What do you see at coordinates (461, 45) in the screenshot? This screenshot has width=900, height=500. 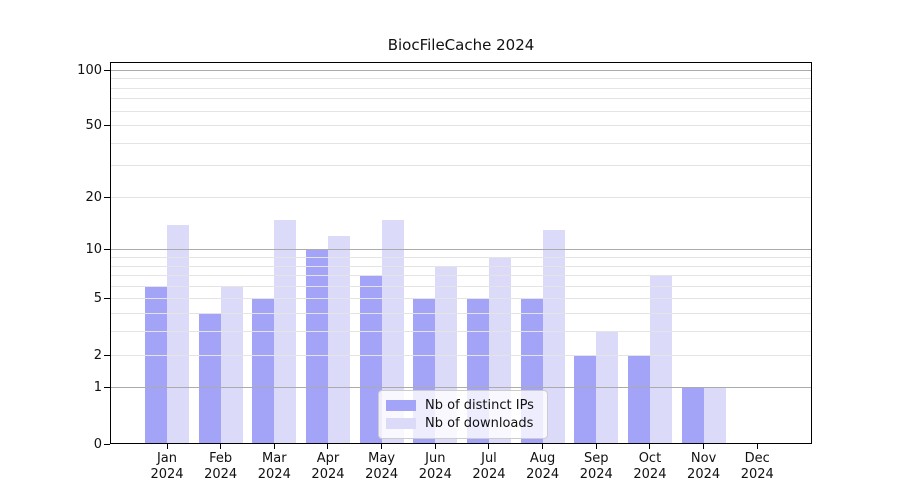 I see `chart-title: BiocFileCache 2024` at bounding box center [461, 45].